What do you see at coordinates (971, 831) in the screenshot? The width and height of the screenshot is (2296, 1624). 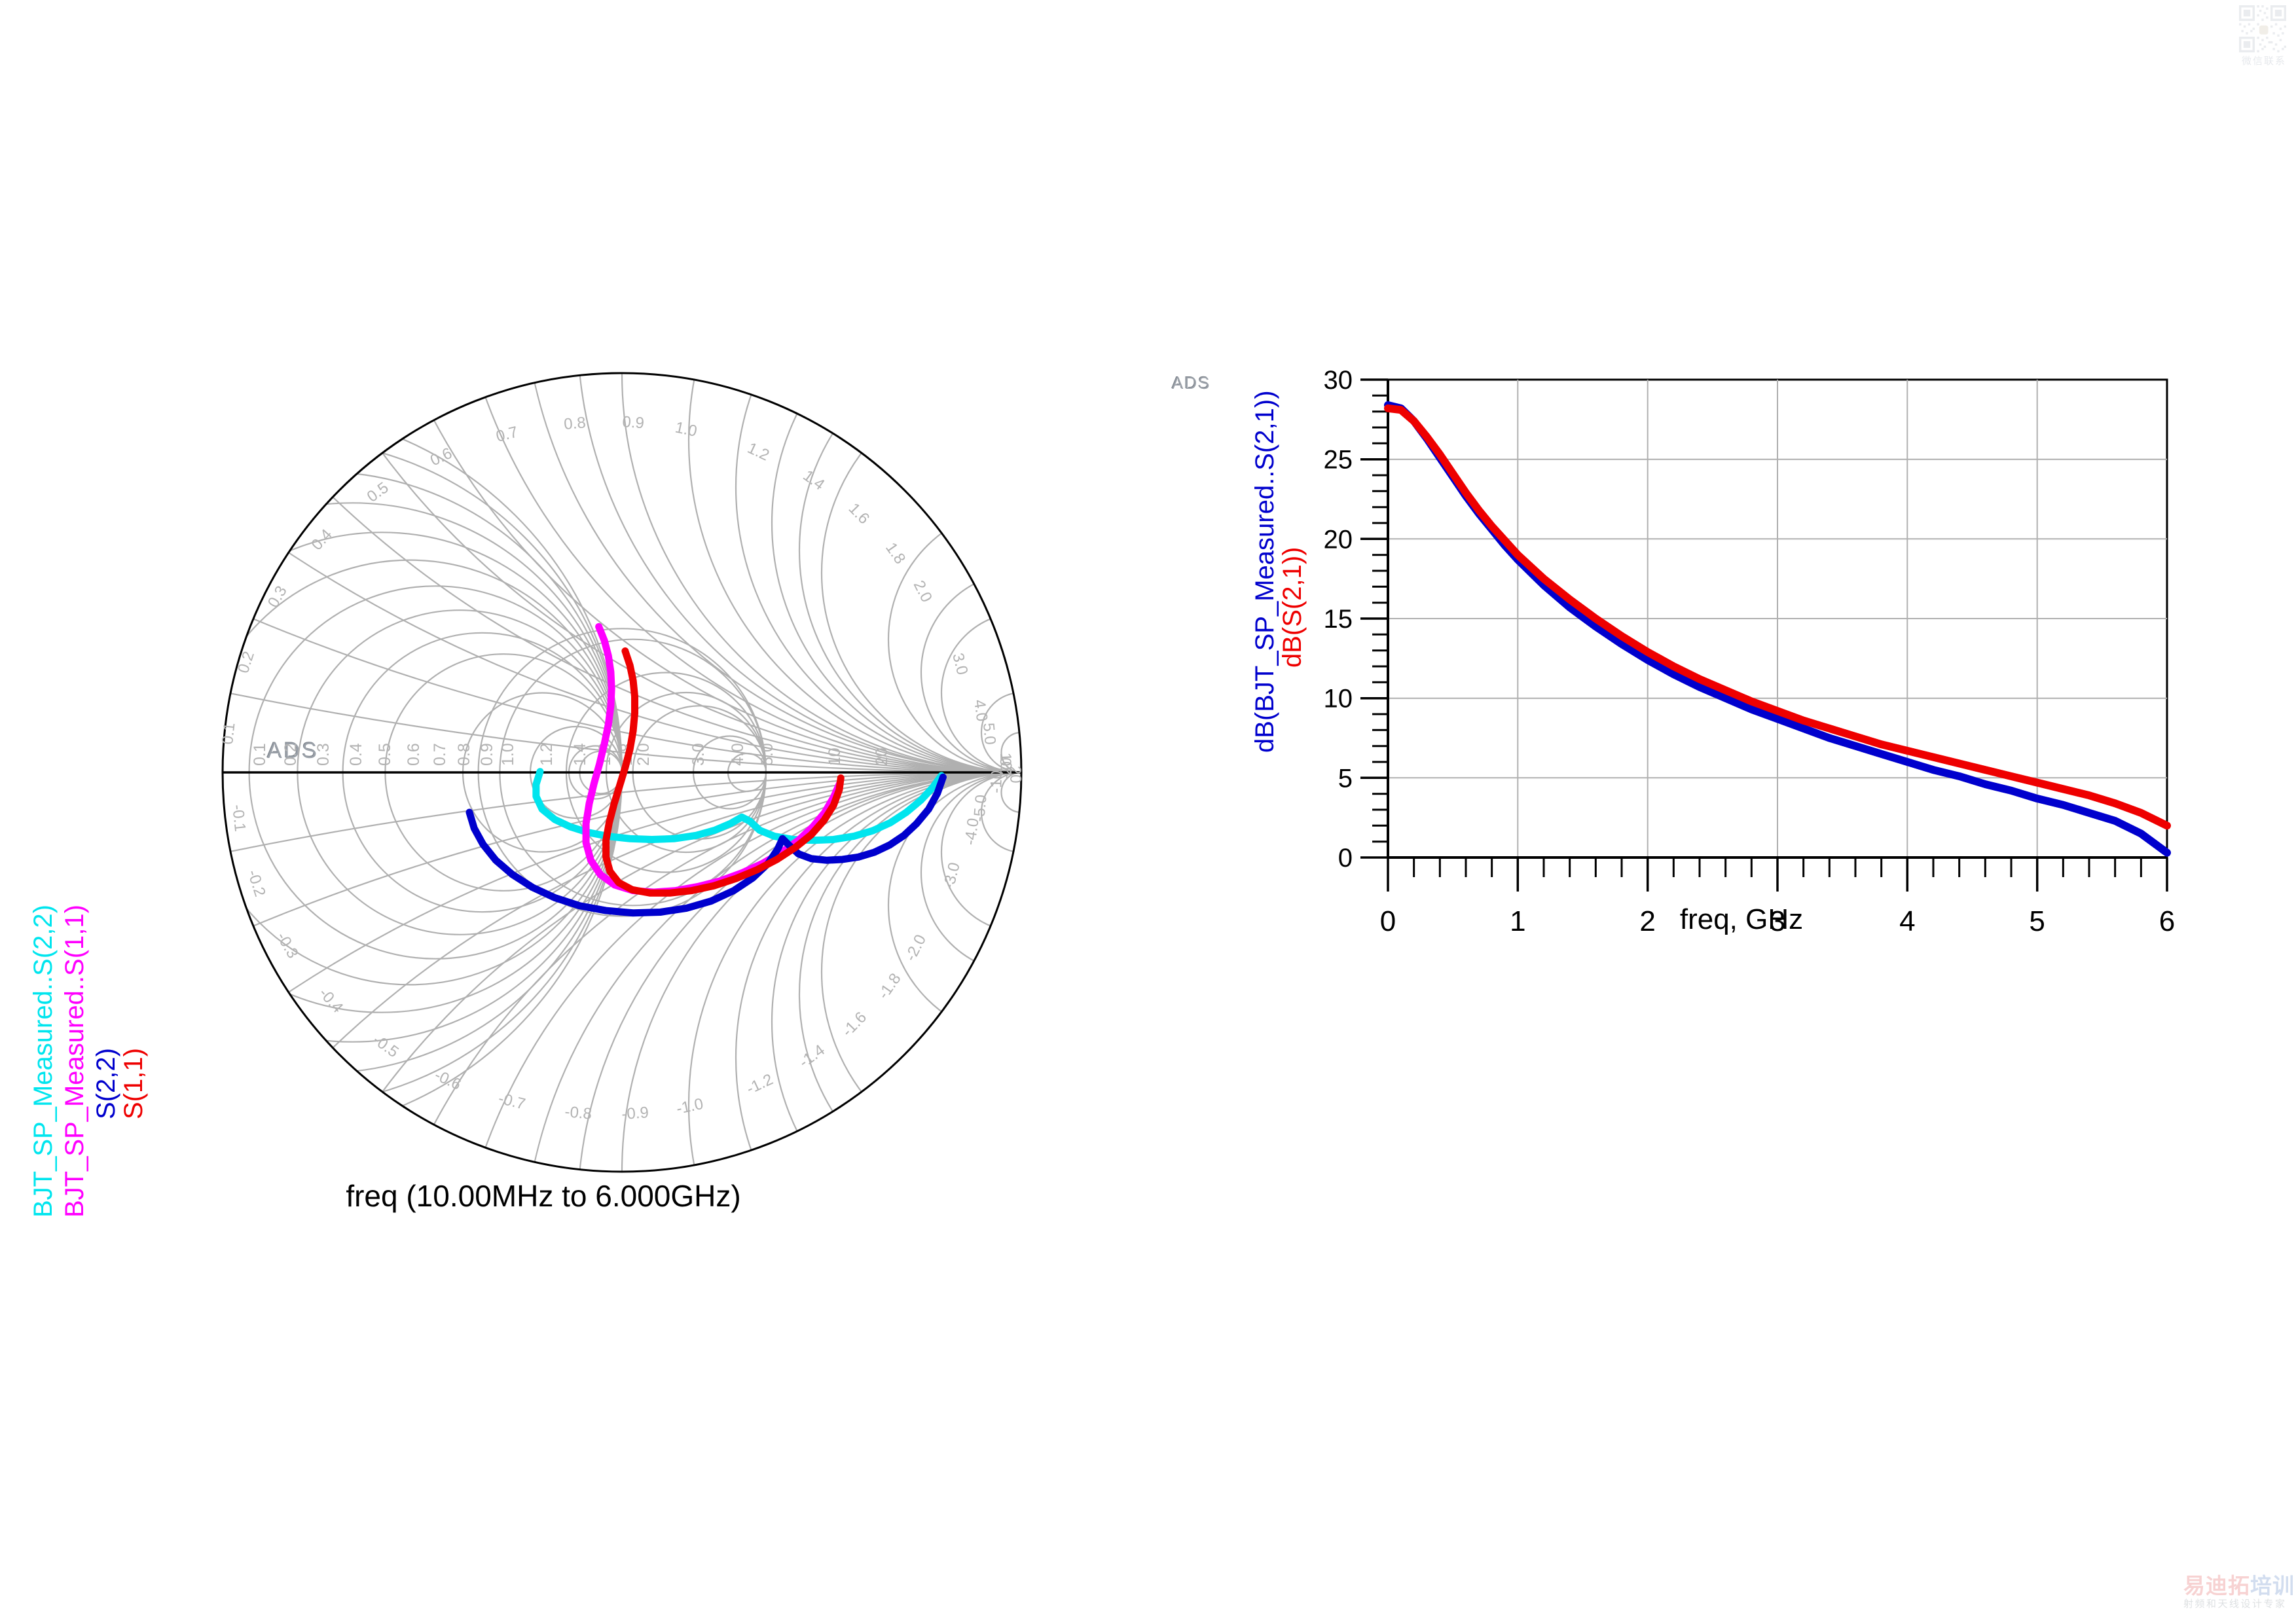 I see `svg-text: -4.0` at bounding box center [971, 831].